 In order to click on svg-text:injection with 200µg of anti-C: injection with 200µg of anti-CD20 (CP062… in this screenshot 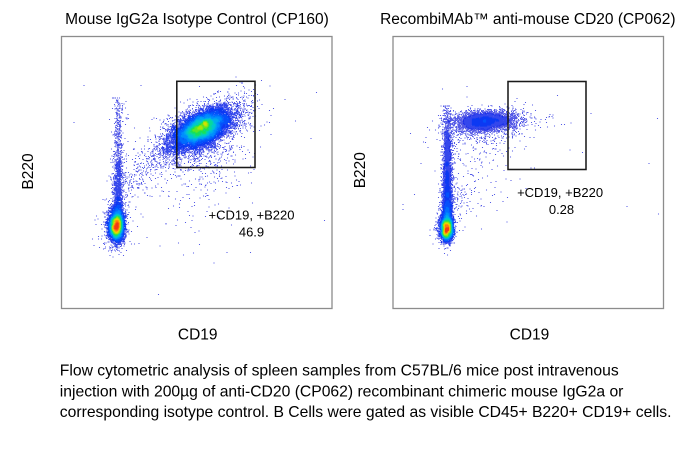, I will do `click(342, 391)`.